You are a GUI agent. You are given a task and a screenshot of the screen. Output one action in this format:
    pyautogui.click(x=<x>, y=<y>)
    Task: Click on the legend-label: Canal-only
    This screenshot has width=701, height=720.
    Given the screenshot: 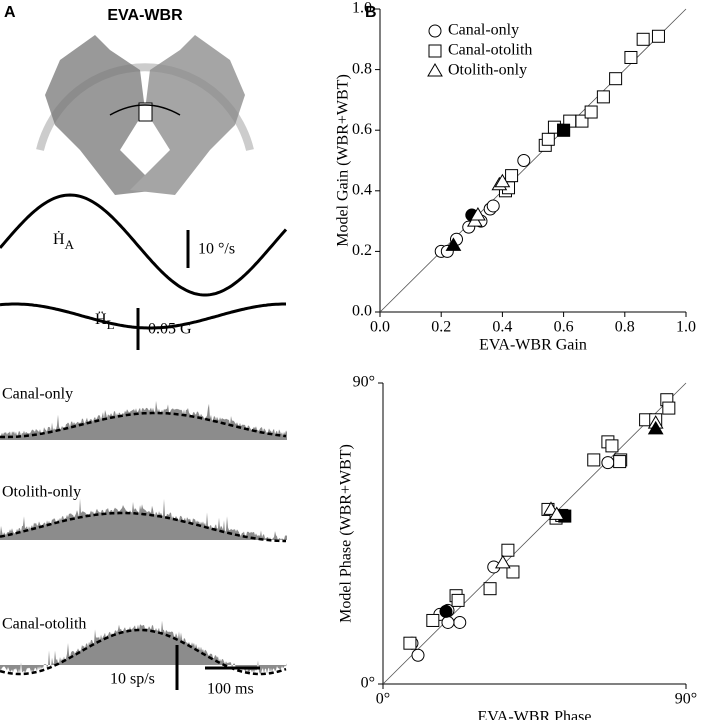 What is the action you would take?
    pyautogui.click(x=483, y=30)
    